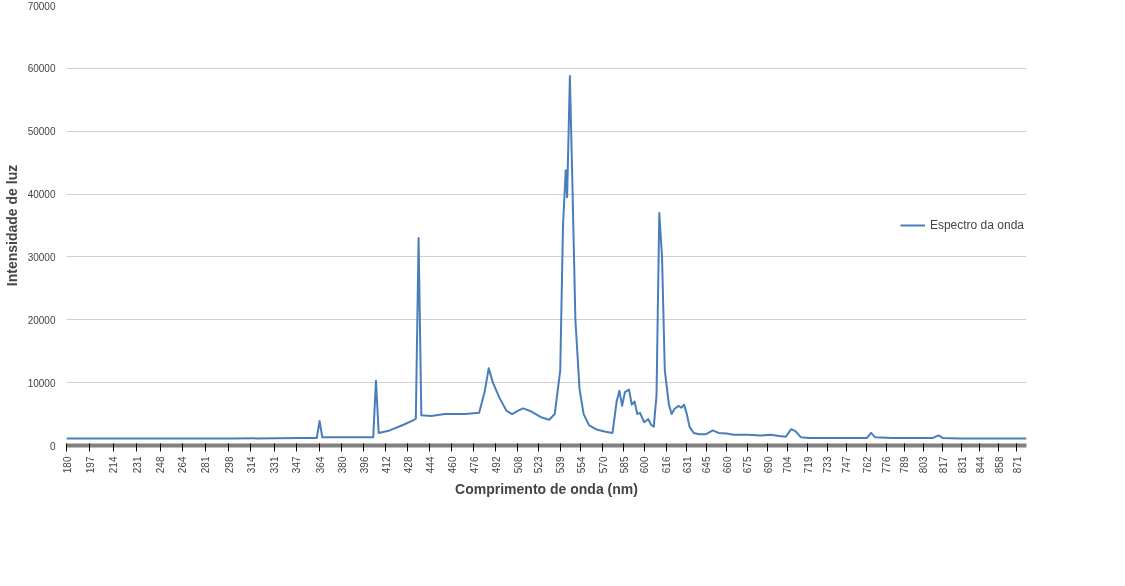 This screenshot has width=1125, height=586. What do you see at coordinates (727, 465) in the screenshot?
I see `x-tick-label: 660` at bounding box center [727, 465].